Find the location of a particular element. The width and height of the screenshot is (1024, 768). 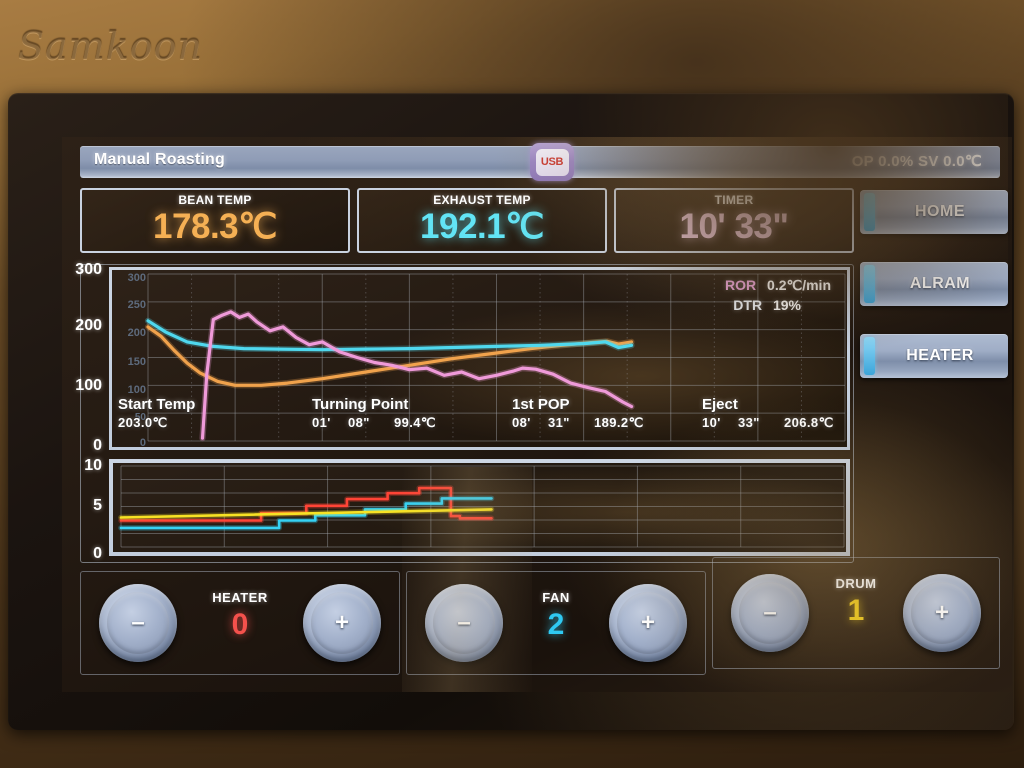

usb-icon-inner: USB is located at coordinates (552, 162).